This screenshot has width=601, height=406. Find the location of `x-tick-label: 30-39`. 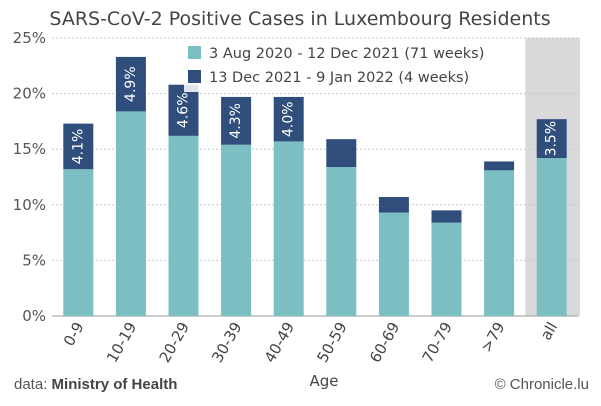

x-tick-label: 30-39 is located at coordinates (226, 342).